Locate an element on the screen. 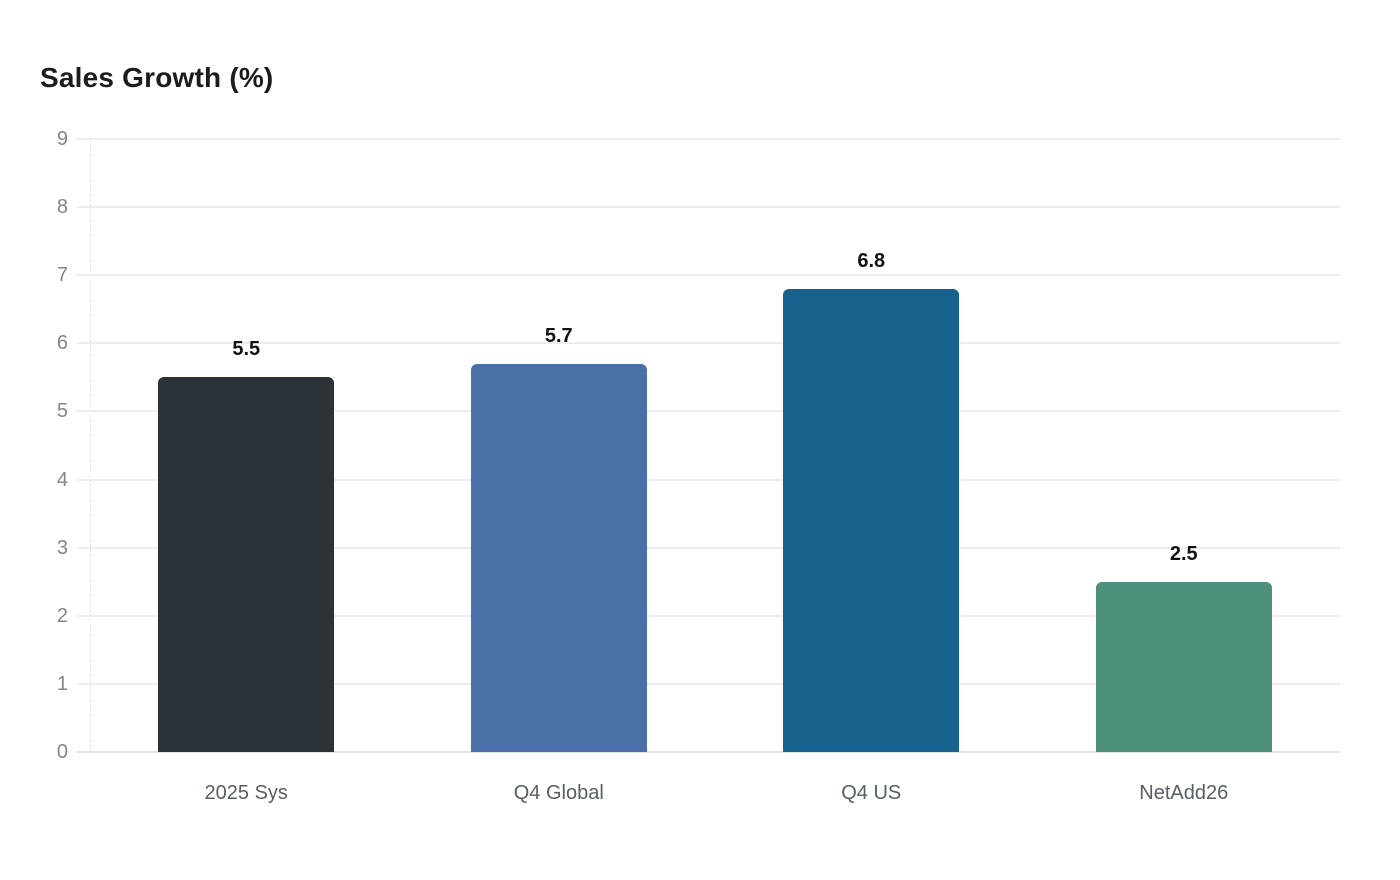 The width and height of the screenshot is (1400, 880). y-tick-label: 9 is located at coordinates (62, 139).